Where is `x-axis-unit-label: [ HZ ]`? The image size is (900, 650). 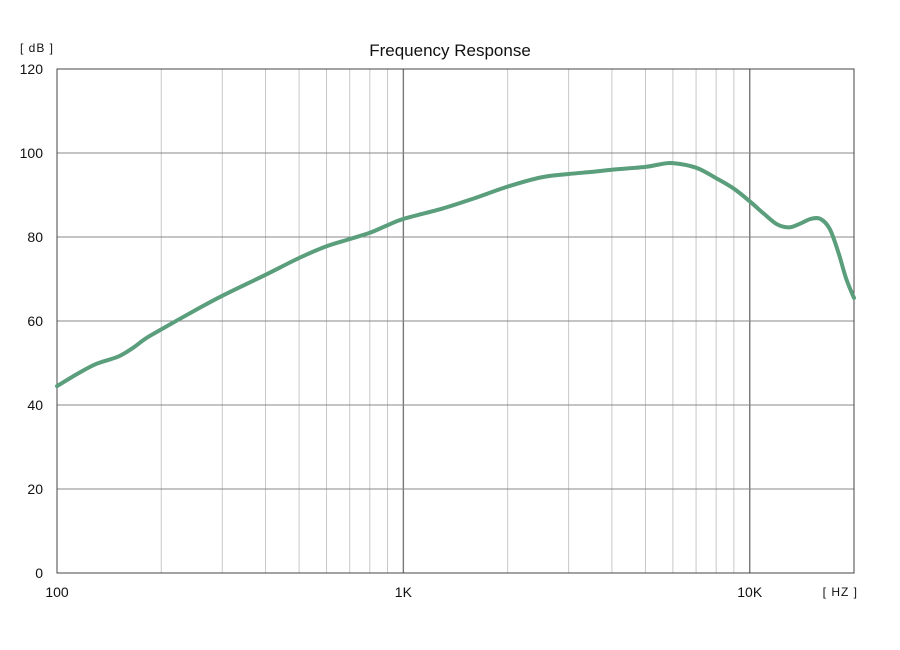
x-axis-unit-label: [ HZ ] is located at coordinates (840, 592).